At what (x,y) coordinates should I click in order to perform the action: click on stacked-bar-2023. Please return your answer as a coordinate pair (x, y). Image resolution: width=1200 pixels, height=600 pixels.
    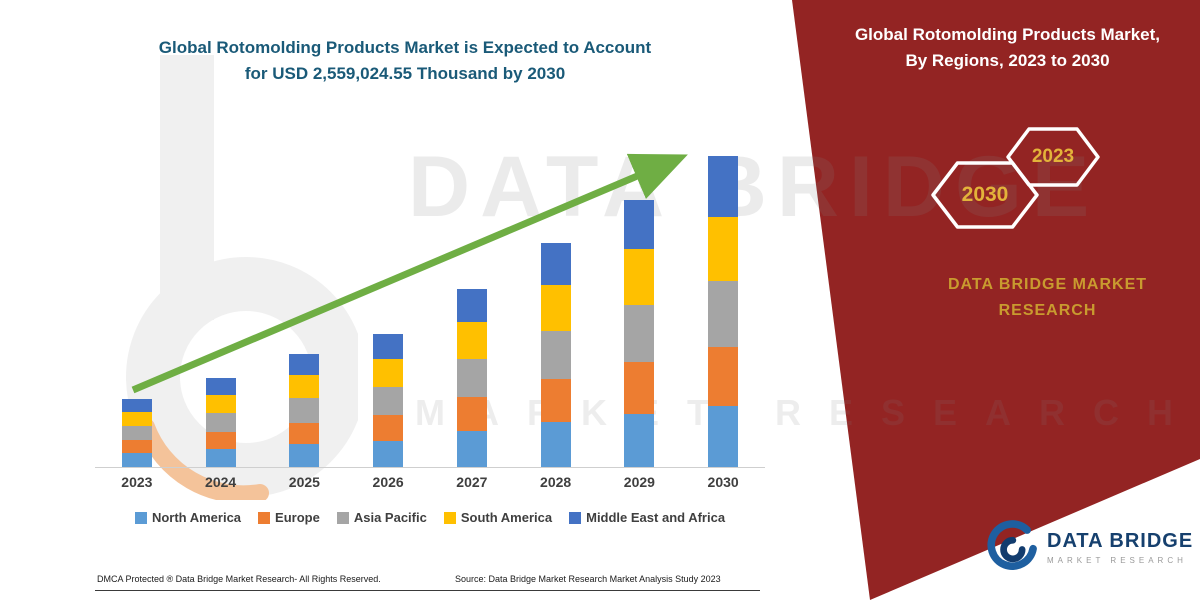
    Looking at the image, I should click on (136, 432).